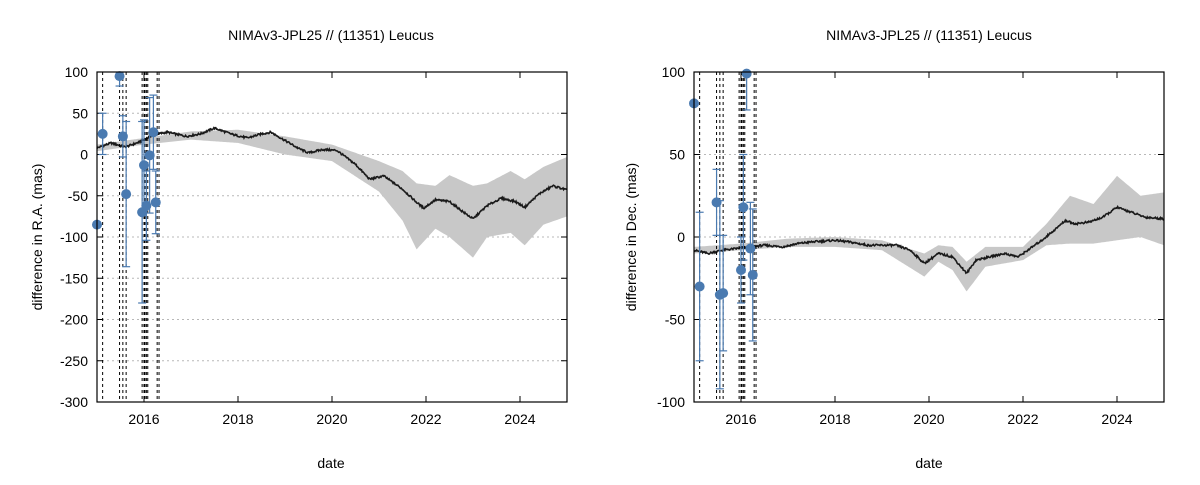  I want to click on y-axis-label: difference in R.A. (mas), so click(37, 237).